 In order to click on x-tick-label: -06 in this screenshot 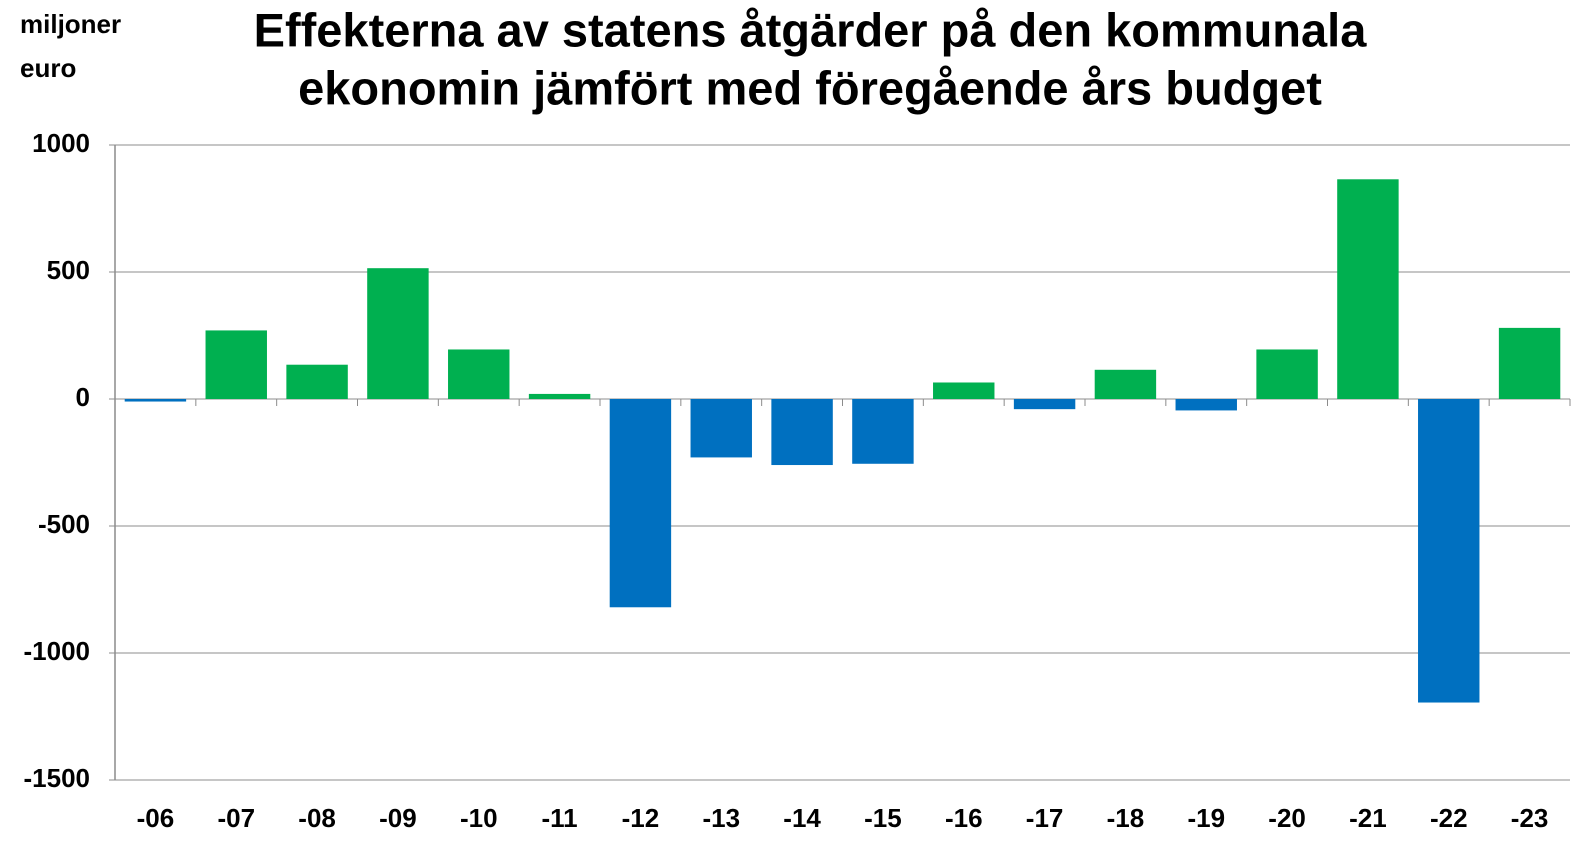, I will do `click(156, 818)`.